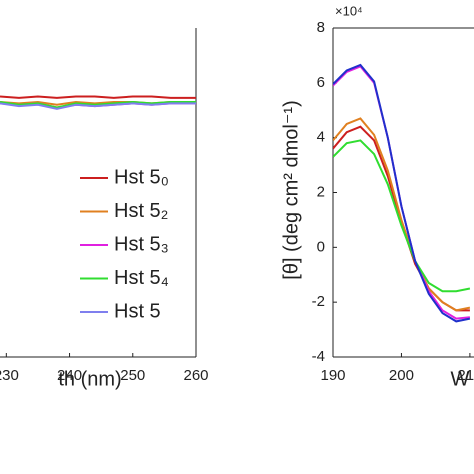  I want to click on y-axis-label: [θ] (deg cm² dmol⁻¹), so click(291, 189).